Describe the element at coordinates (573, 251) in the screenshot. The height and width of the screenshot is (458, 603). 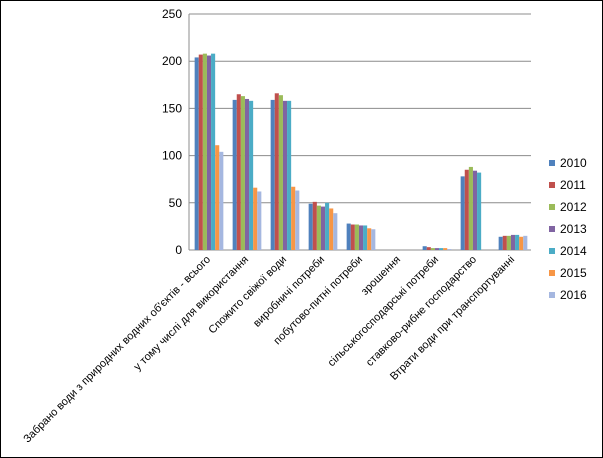
I see `legend-label: 2014` at that location.